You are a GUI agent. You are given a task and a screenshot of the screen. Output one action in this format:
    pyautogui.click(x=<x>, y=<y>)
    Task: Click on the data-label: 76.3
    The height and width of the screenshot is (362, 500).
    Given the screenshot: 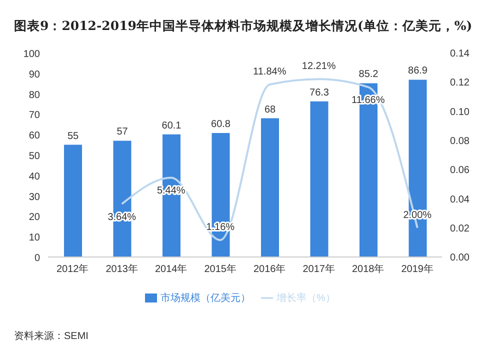 What is the action you would take?
    pyautogui.click(x=320, y=92)
    